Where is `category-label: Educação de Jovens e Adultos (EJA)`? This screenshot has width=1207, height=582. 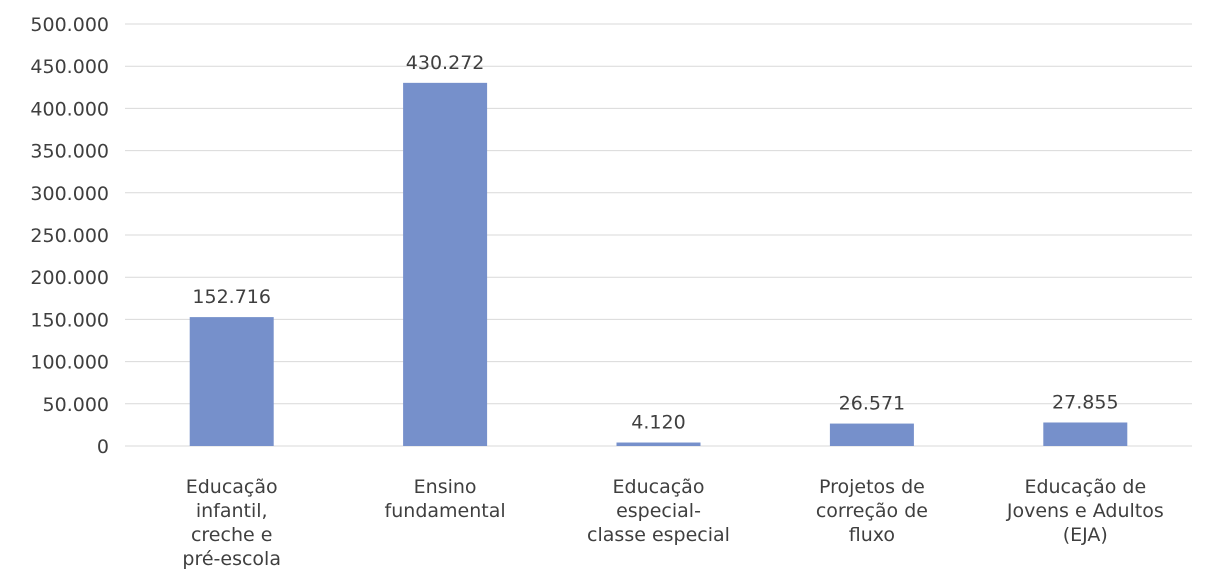 category-label: Educação de Jovens e Adultos (EJA) is located at coordinates (1085, 511).